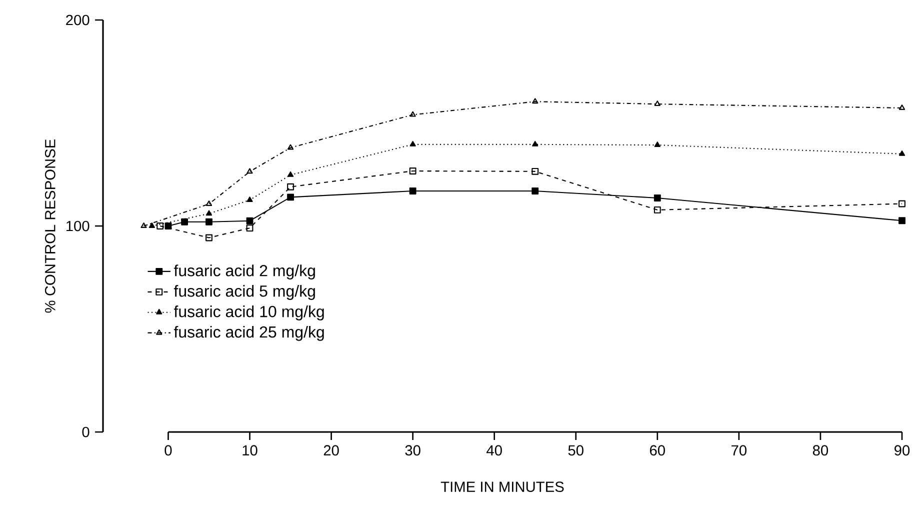 Image resolution: width=914 pixels, height=508 pixels. What do you see at coordinates (86, 432) in the screenshot?
I see `y-tick-label: 0` at bounding box center [86, 432].